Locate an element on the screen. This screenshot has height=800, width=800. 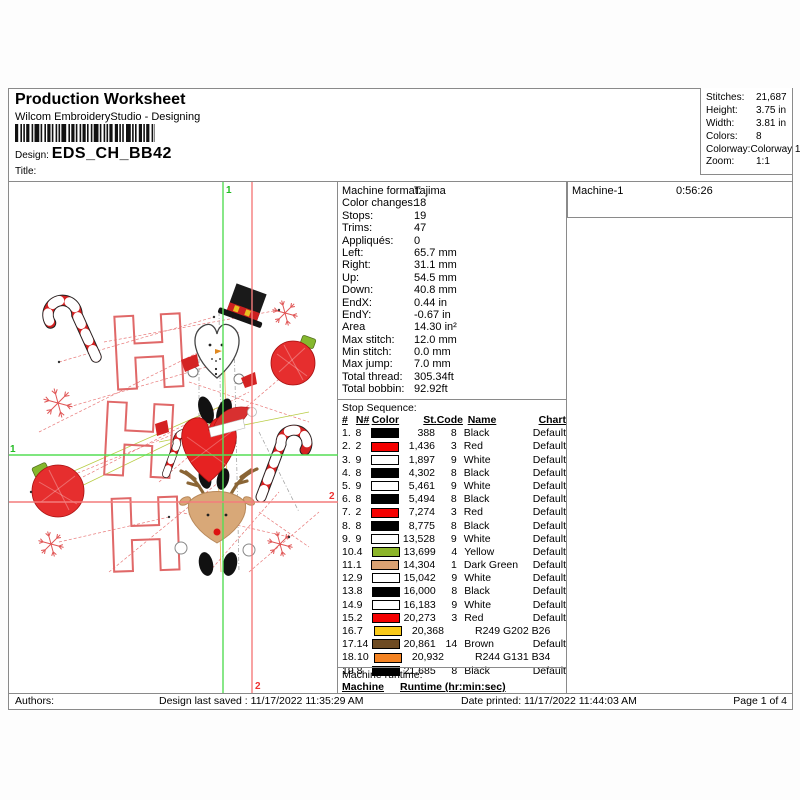
info-value: 7.0 mm is located at coordinates (432, 364).